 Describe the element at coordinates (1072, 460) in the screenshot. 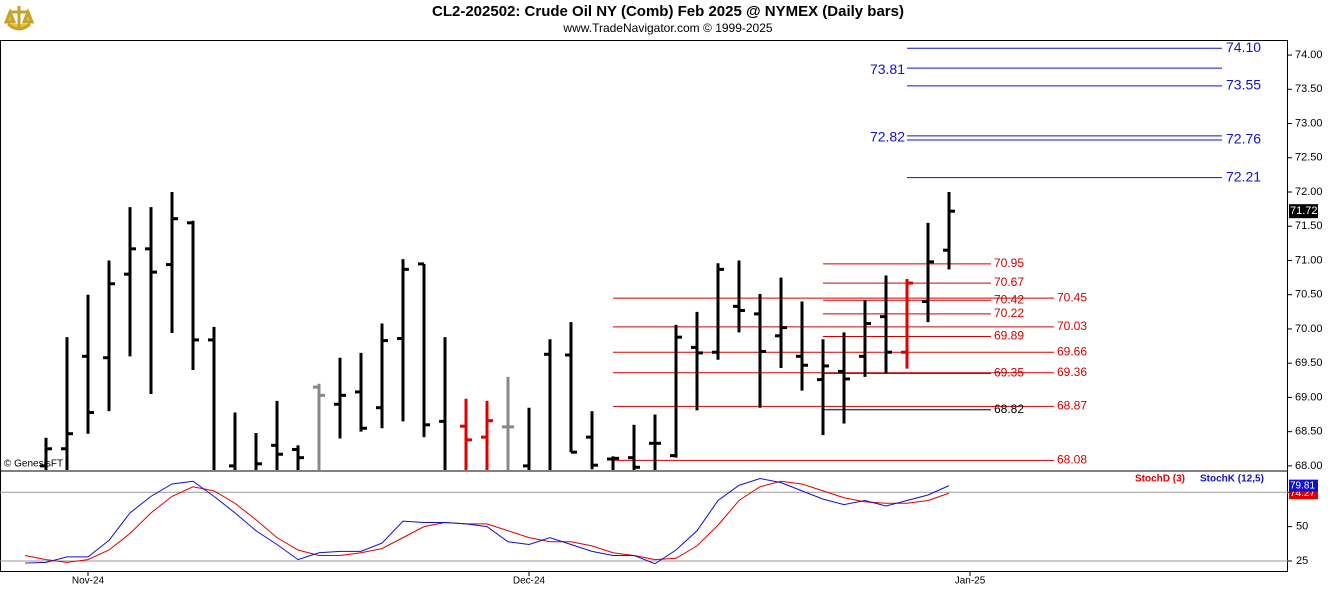

I see `level-label: 68.08` at that location.